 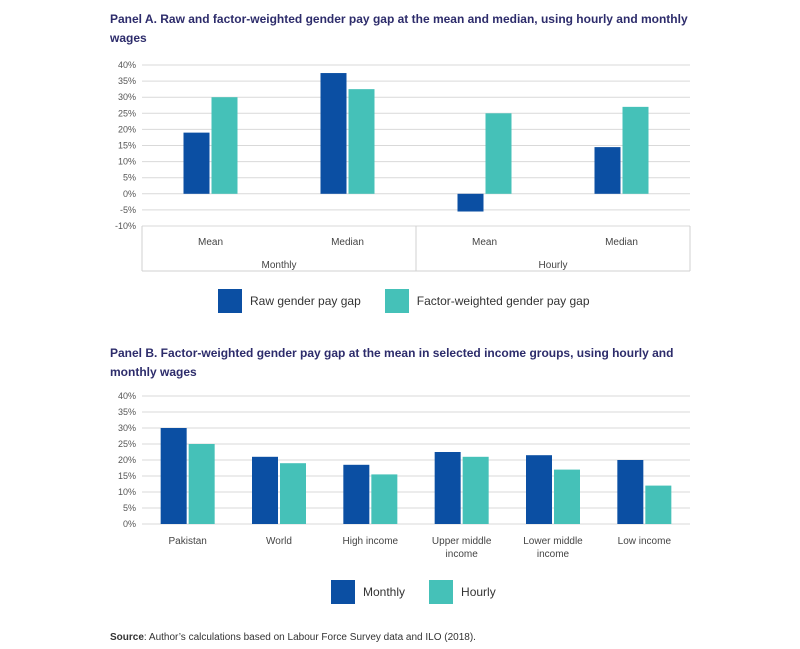 I want to click on panel-a-y-tick-label: 15%, so click(x=127, y=146).